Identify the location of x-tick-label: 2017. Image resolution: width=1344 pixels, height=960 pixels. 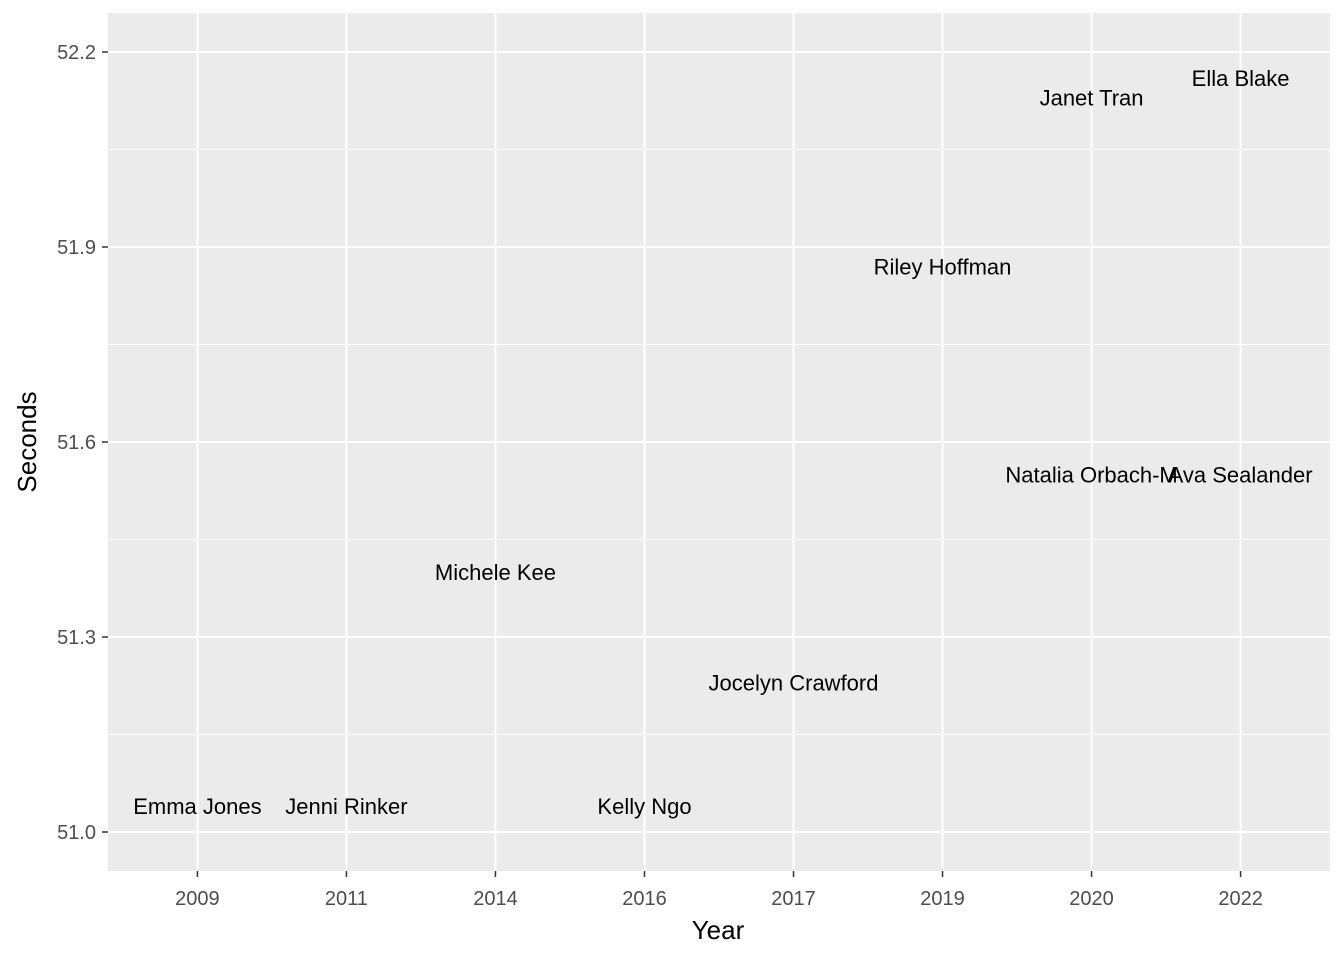
(793, 899).